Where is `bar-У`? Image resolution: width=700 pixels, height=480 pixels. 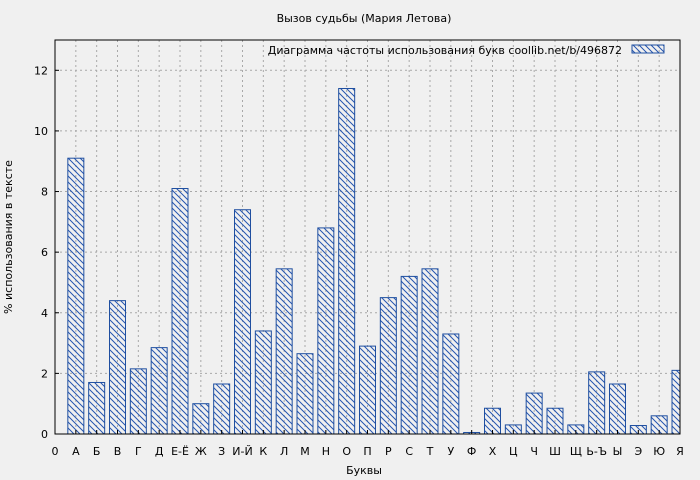 bar-У is located at coordinates (451, 384).